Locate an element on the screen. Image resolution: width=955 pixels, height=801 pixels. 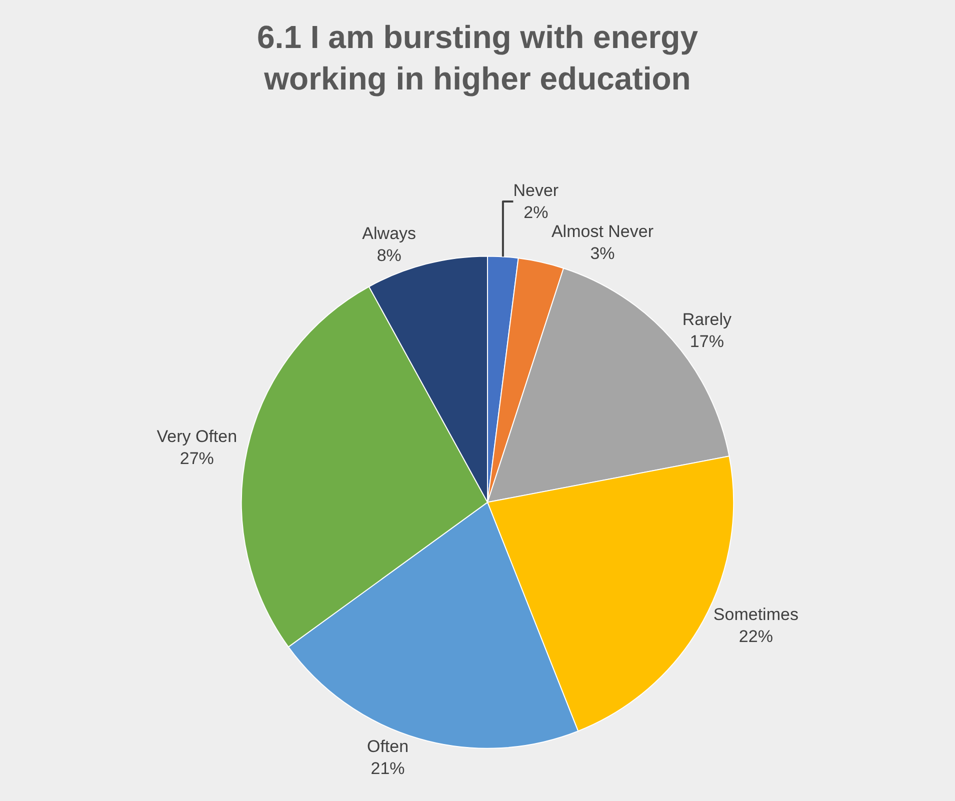
data-label: 27% is located at coordinates (197, 458).